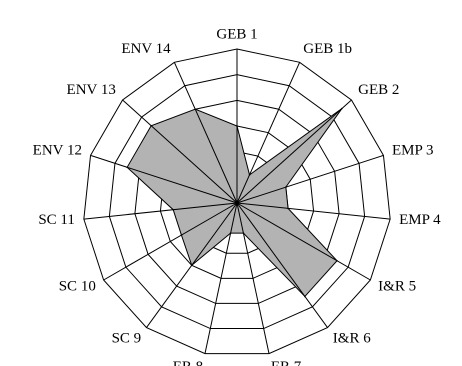  Describe the element at coordinates (413, 151) in the screenshot. I see `axis-label-4: EMP 3` at that location.